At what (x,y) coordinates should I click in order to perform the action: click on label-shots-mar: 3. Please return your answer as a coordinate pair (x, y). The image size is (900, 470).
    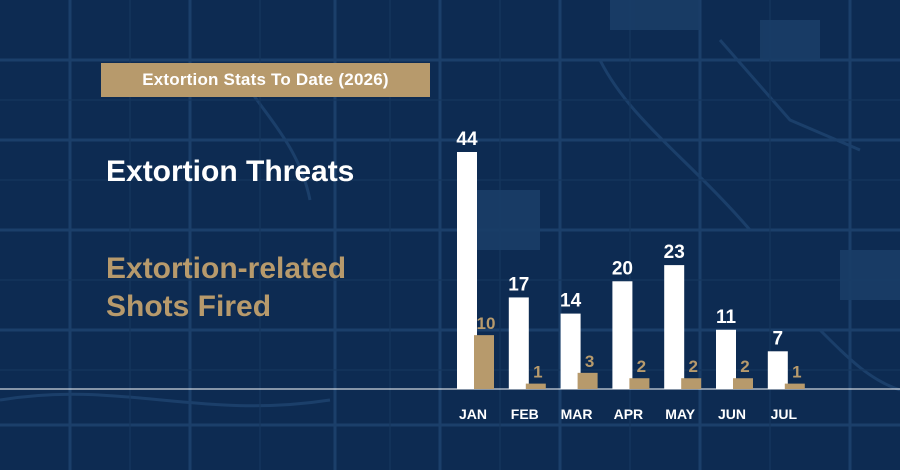
    Looking at the image, I should click on (589, 361).